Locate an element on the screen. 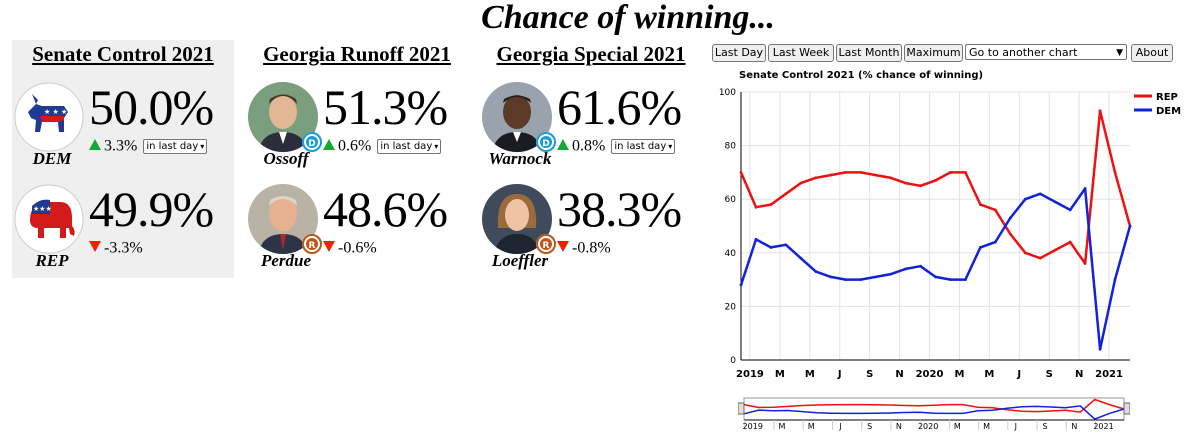 Image resolution: width=1200 pixels, height=445 pixels. rep-change-row: -0.8% is located at coordinates (584, 248).